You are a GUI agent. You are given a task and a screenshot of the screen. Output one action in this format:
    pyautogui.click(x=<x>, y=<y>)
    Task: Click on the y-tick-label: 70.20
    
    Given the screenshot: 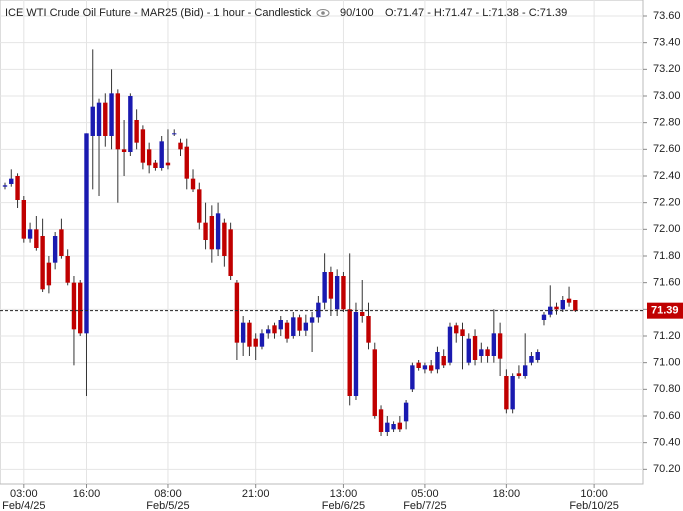 What is the action you would take?
    pyautogui.click(x=667, y=469)
    